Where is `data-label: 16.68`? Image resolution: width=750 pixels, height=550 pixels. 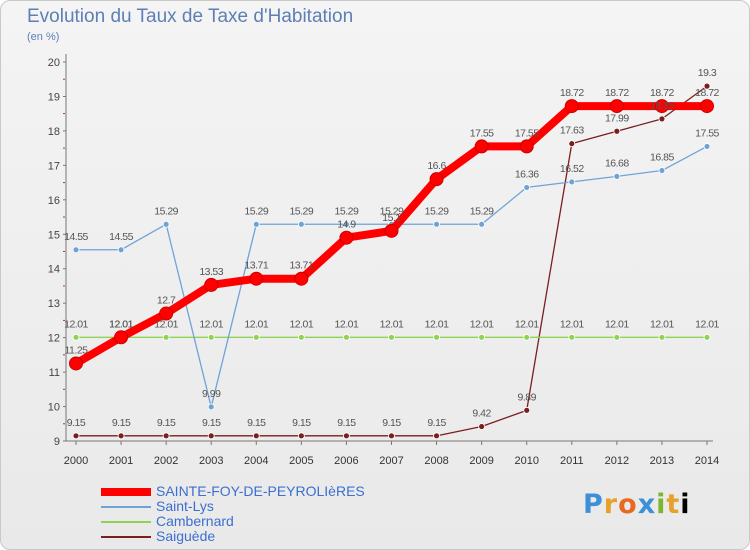
data-label: 16.68 is located at coordinates (617, 163).